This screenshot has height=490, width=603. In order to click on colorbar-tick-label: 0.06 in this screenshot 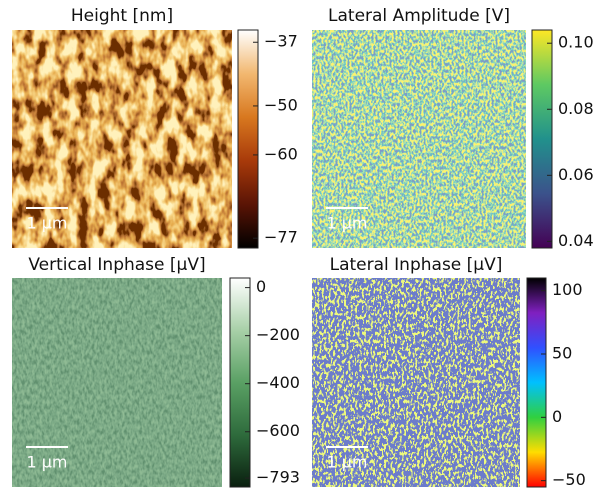, I will do `click(576, 174)`.